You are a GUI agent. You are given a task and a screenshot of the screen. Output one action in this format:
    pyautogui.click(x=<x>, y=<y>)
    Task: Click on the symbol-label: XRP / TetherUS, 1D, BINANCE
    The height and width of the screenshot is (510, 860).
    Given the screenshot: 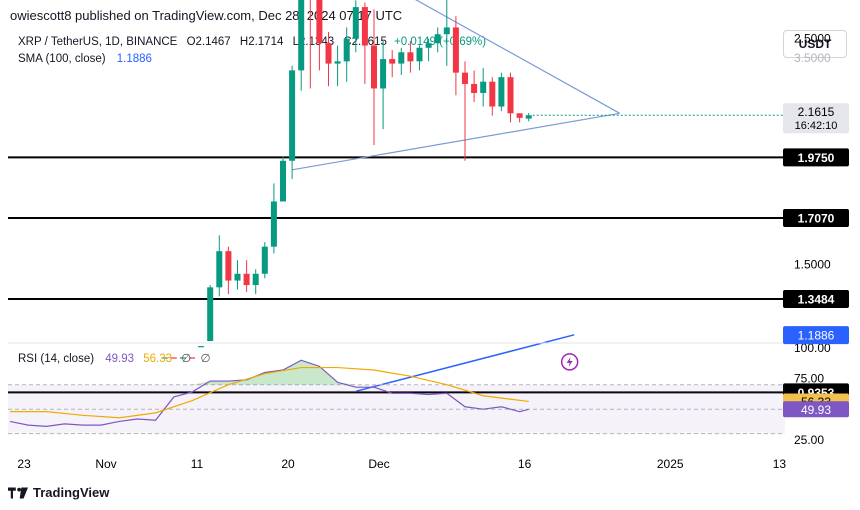 What is the action you would take?
    pyautogui.click(x=98, y=42)
    